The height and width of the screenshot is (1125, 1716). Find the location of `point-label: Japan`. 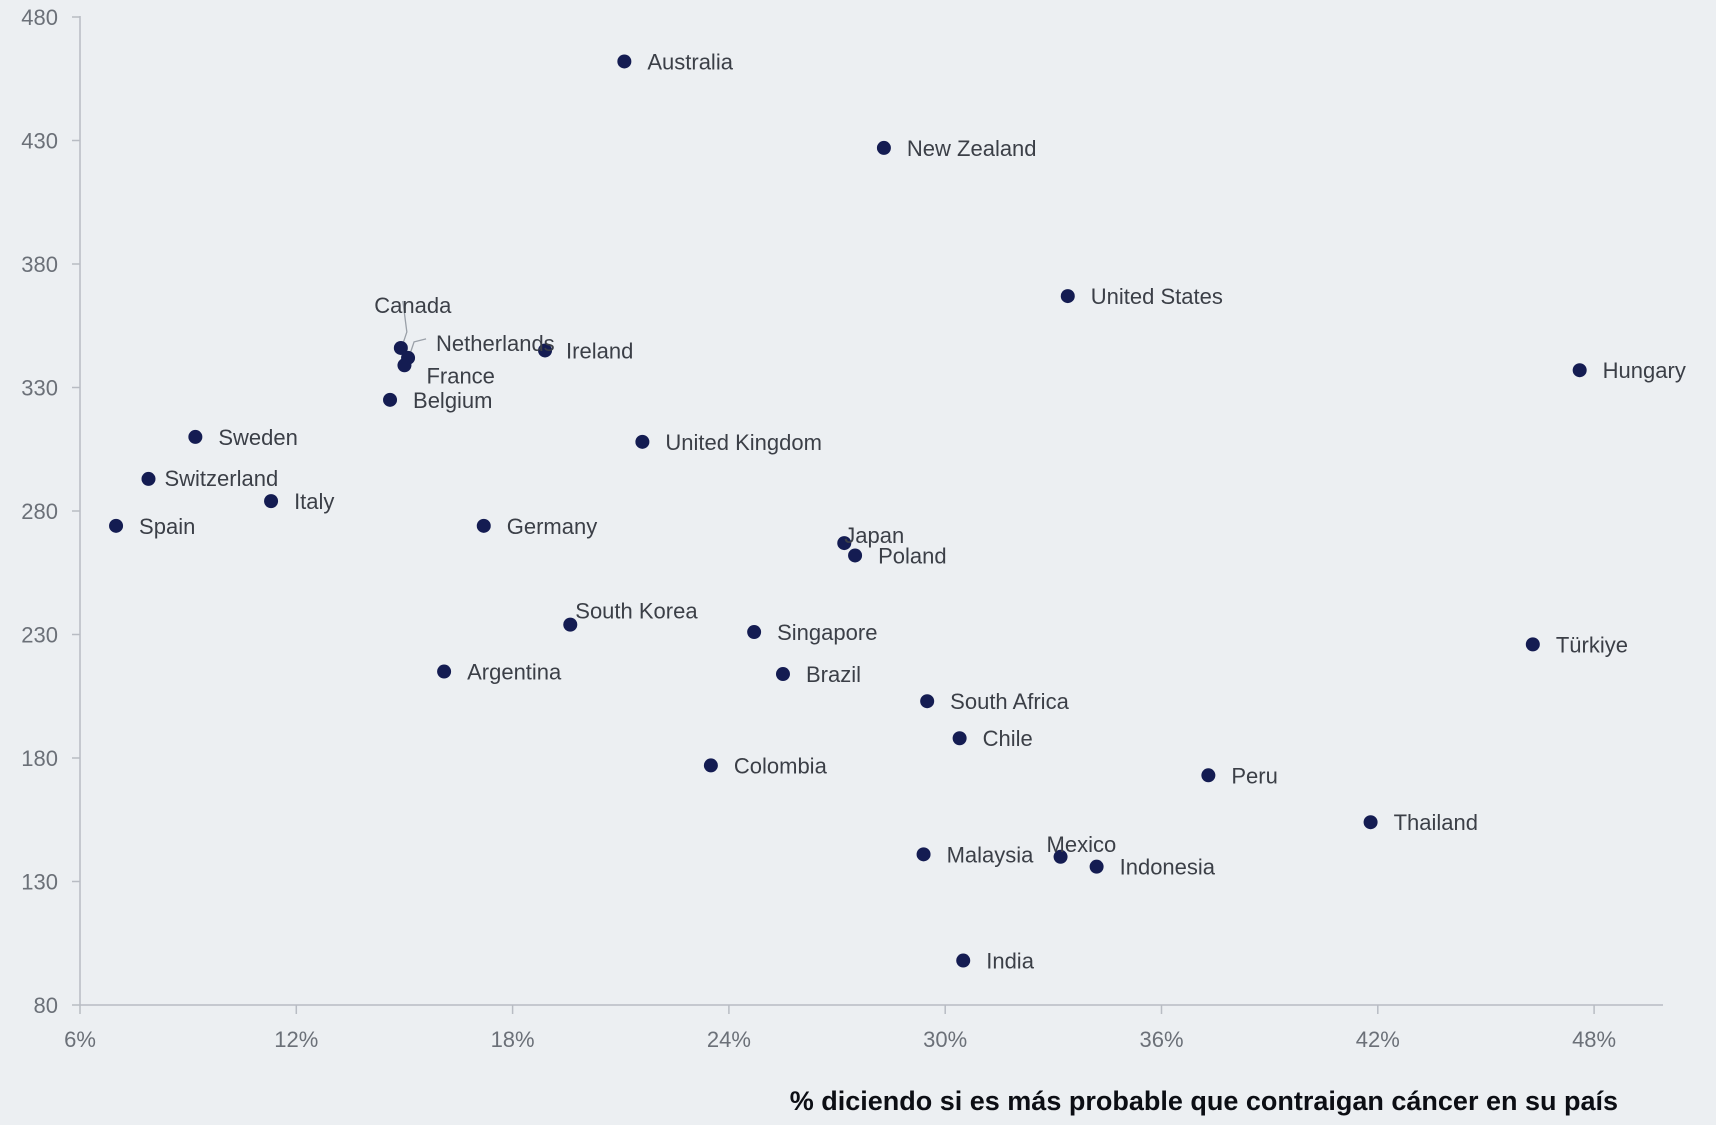

point-label: Japan is located at coordinates (874, 535).